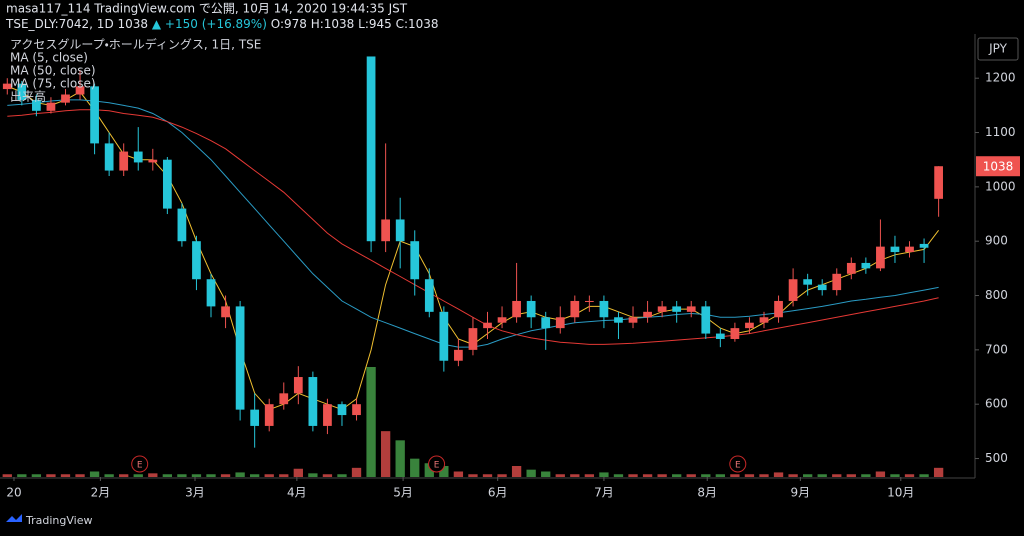  I want to click on x-tick-label: 10月, so click(900, 493).